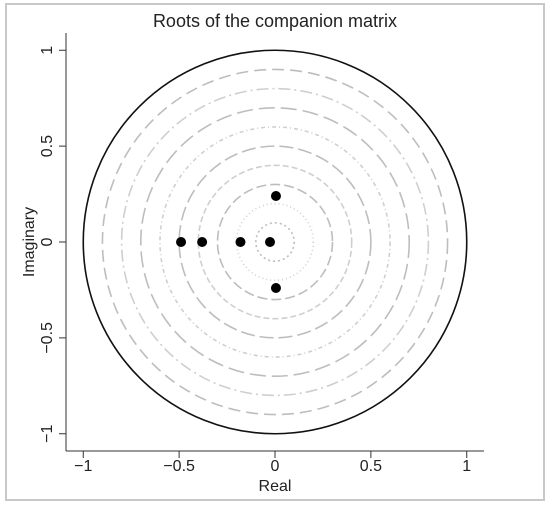  What do you see at coordinates (47, 241) in the screenshot?
I see `y-tick-label: 0` at bounding box center [47, 241].